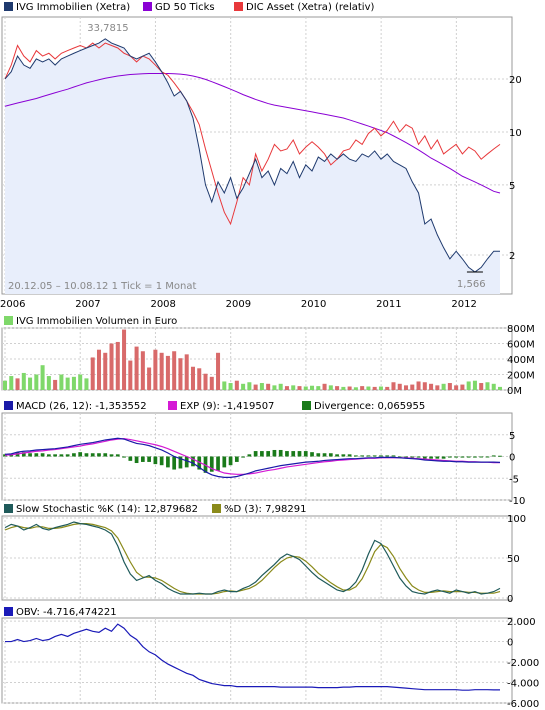  I want to click on legend-gd50: GD 50 Ticks, so click(185, 7).